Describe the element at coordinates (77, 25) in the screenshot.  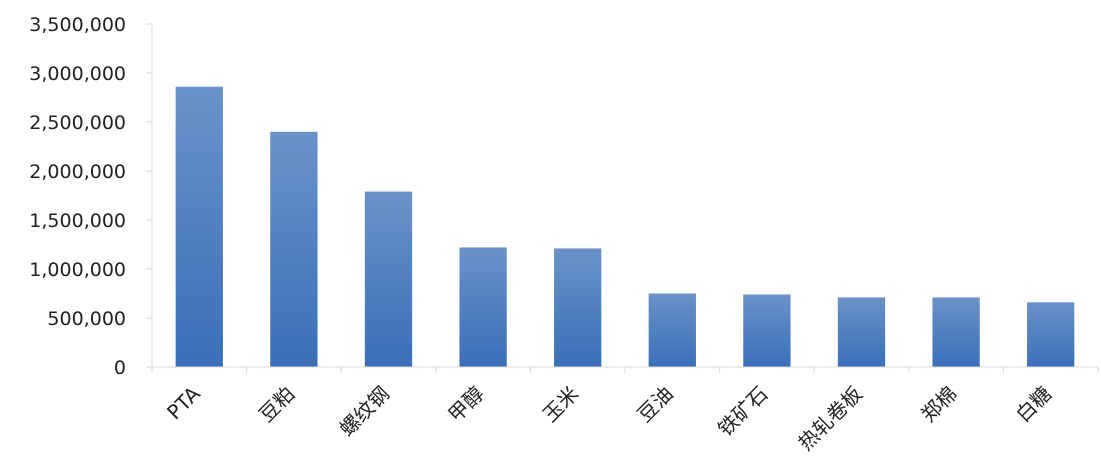
I see `y-tick-label: 3,500,000` at that location.